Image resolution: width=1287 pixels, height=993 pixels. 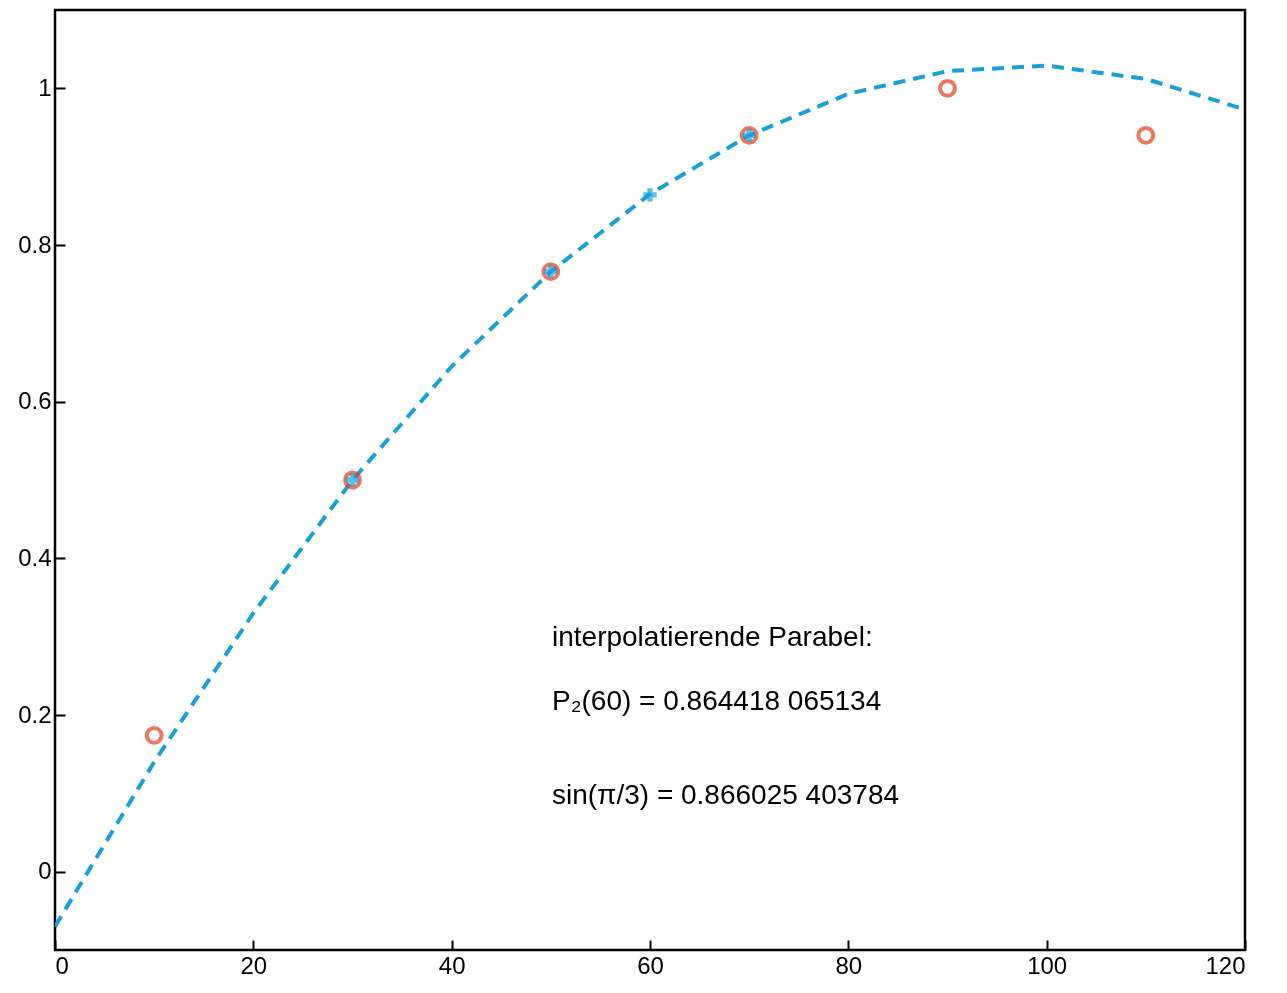 I want to click on x-tick-label: 120, so click(x=1225, y=965).